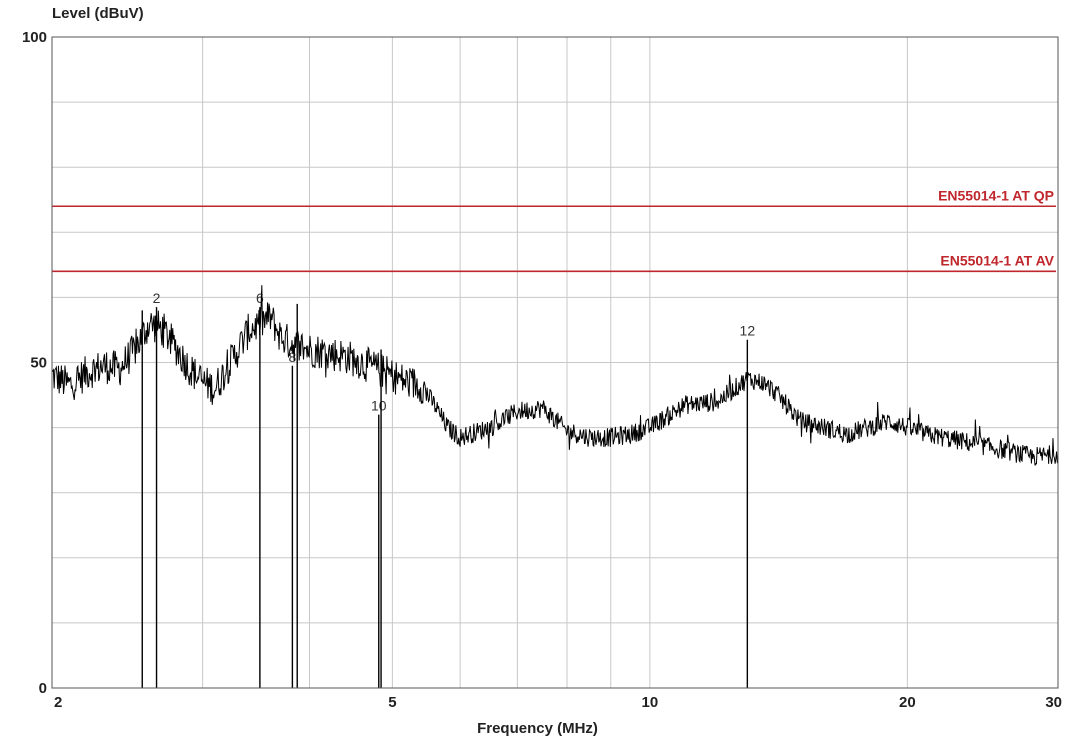 The height and width of the screenshot is (744, 1075). I want to click on peak-marker-label: 12, so click(748, 331).